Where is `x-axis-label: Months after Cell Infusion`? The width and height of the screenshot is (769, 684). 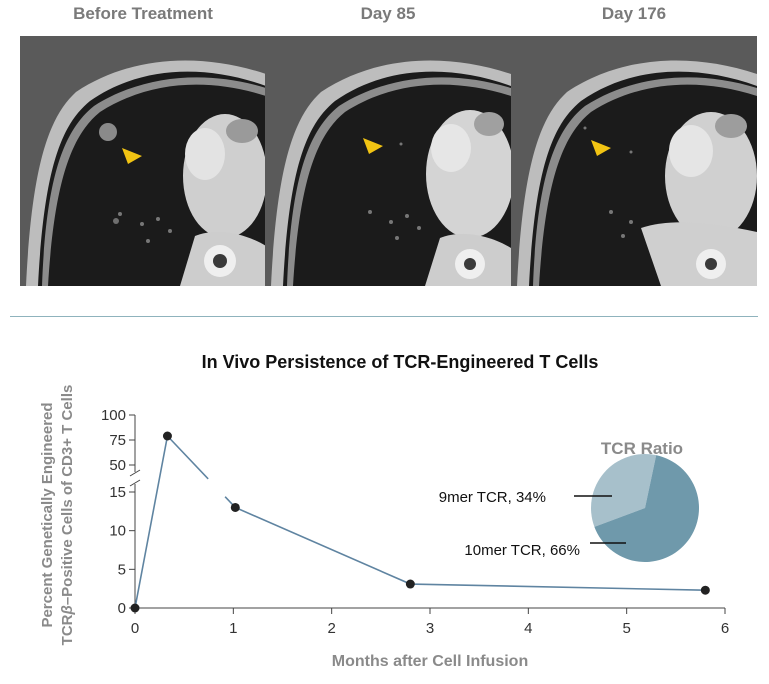
x-axis-label: Months after Cell Infusion is located at coordinates (430, 661).